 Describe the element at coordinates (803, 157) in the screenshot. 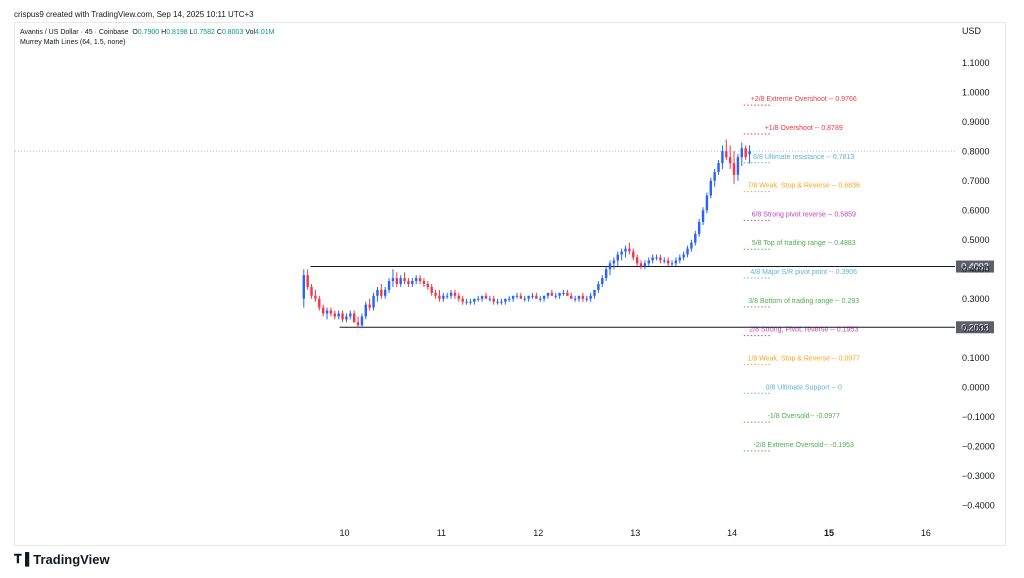

I see `murrey-level-label: 8/8 Ultimate resistance -- 0.7813` at that location.